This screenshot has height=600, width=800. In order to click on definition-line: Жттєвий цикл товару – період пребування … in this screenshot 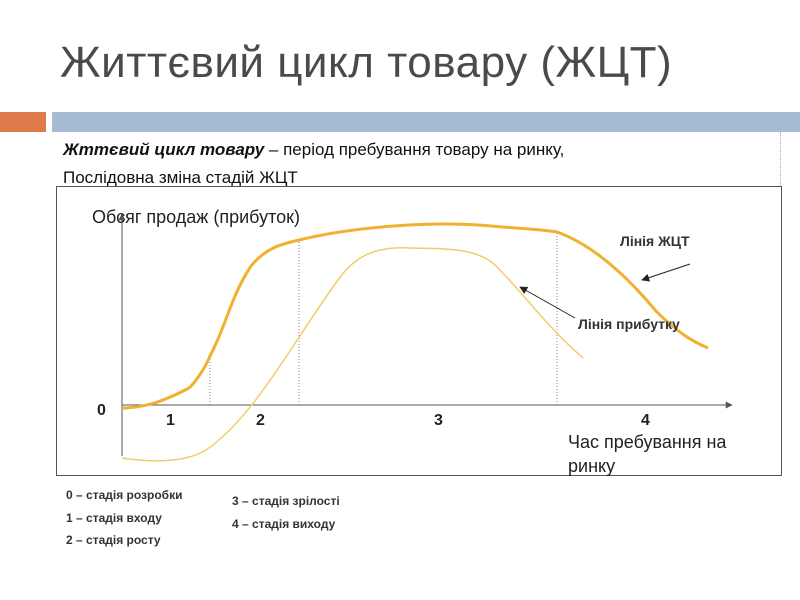, I will do `click(313, 150)`.